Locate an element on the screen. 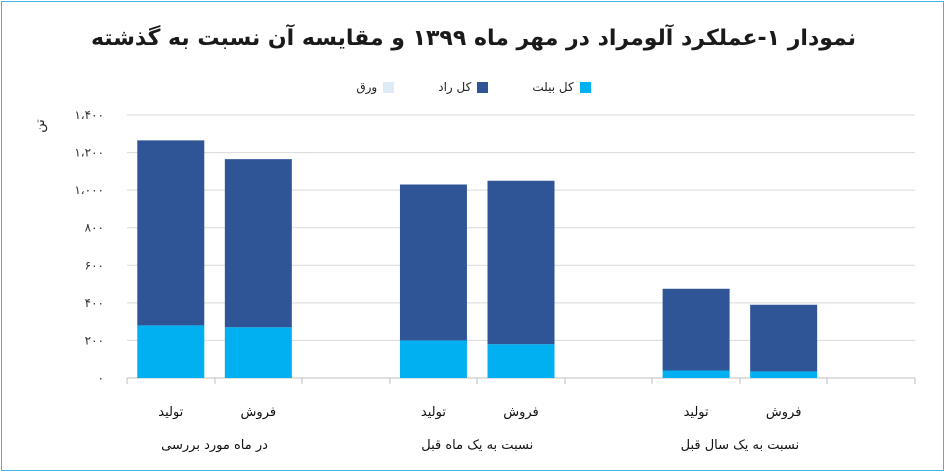  y-tick-label: ۶۰۰ is located at coordinates (94, 265).